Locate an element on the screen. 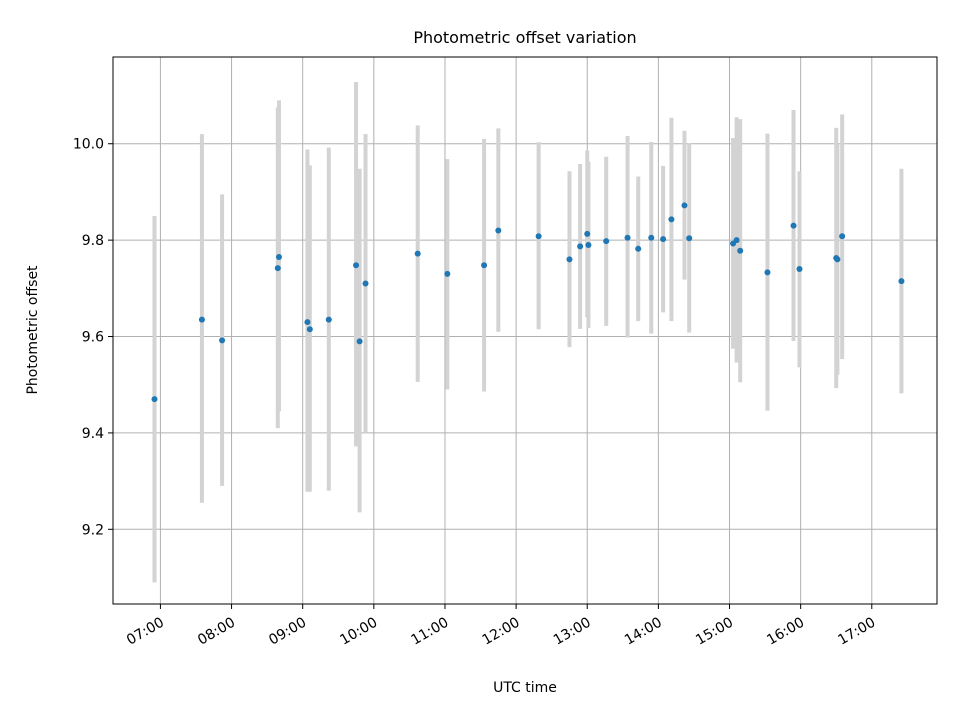 Image resolution: width=960 pixels, height=724 pixels. x-axis-label: UTC time is located at coordinates (525, 688).